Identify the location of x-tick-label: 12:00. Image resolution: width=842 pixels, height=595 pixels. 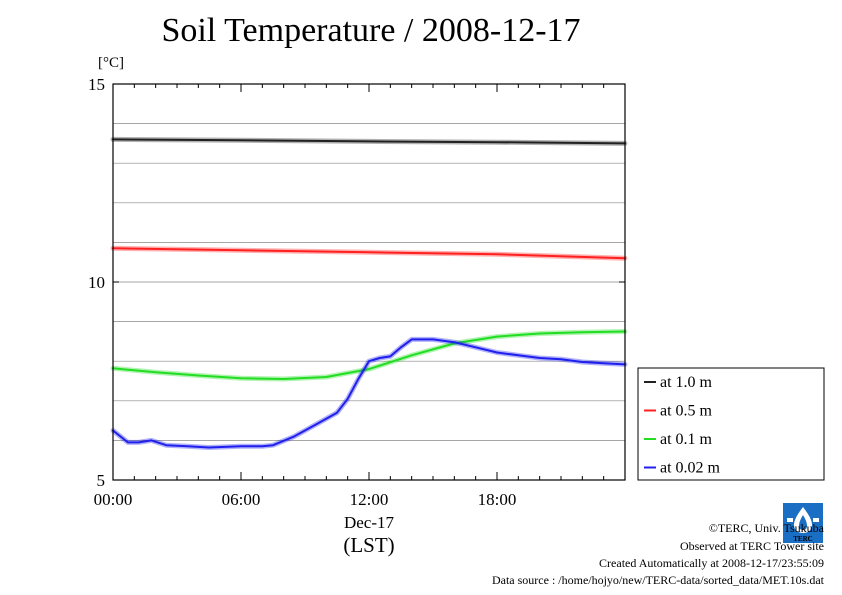
(369, 499).